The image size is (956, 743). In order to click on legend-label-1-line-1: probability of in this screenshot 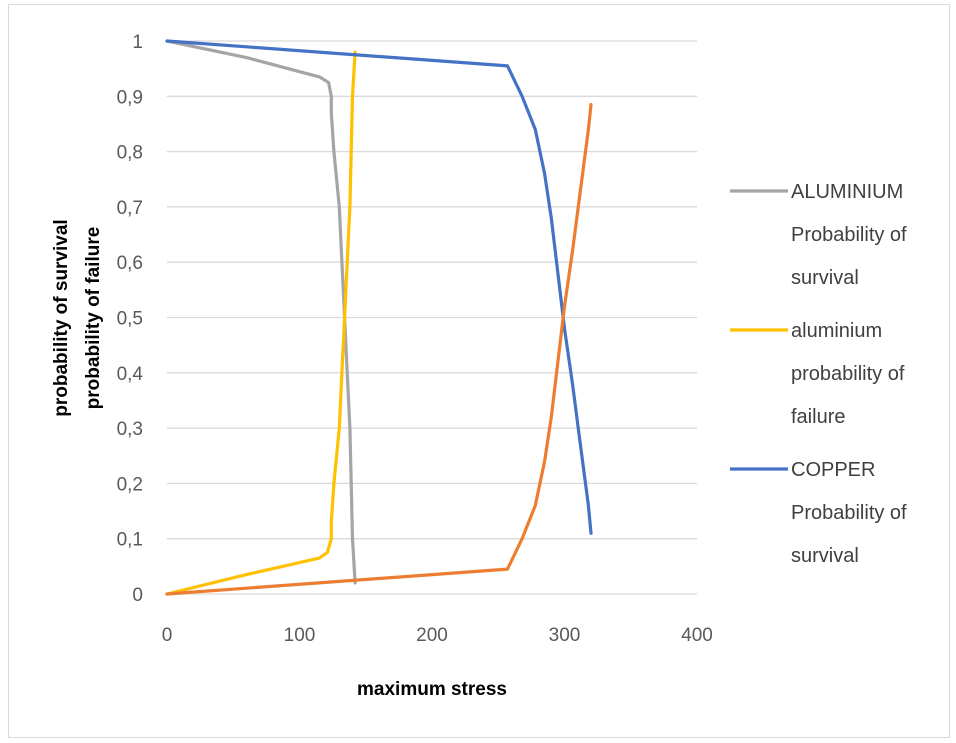, I will do `click(848, 374)`.